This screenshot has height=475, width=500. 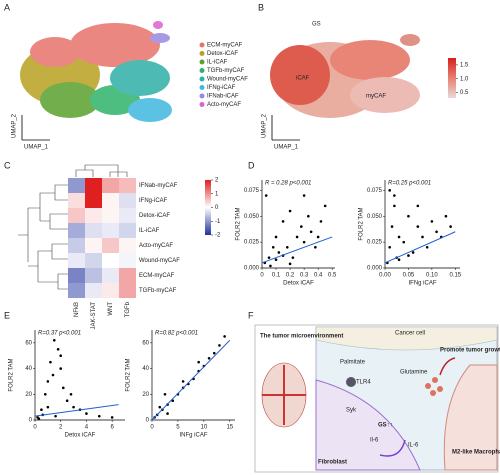 I want to click on diagram-label: Syk, so click(x=351, y=411).